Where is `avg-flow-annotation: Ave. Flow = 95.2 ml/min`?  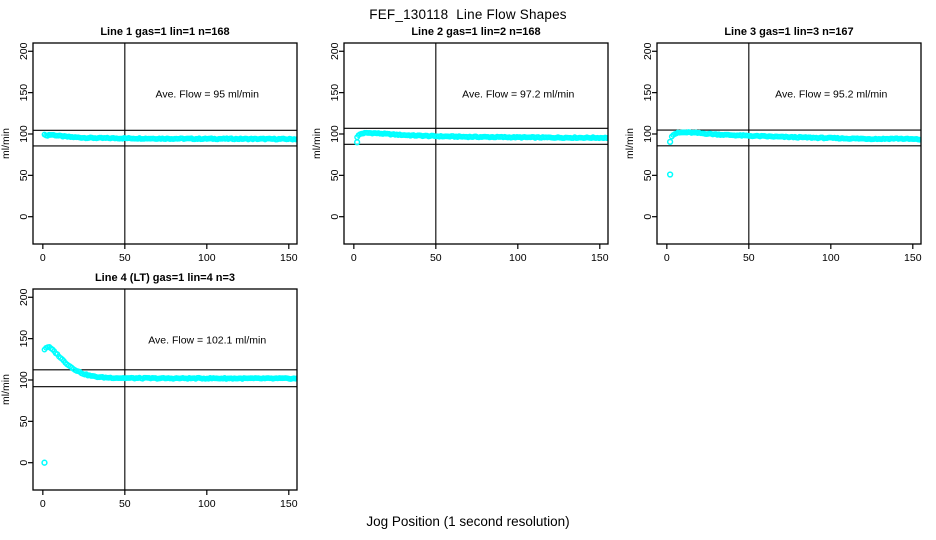 avg-flow-annotation: Ave. Flow = 95.2 ml/min is located at coordinates (831, 94).